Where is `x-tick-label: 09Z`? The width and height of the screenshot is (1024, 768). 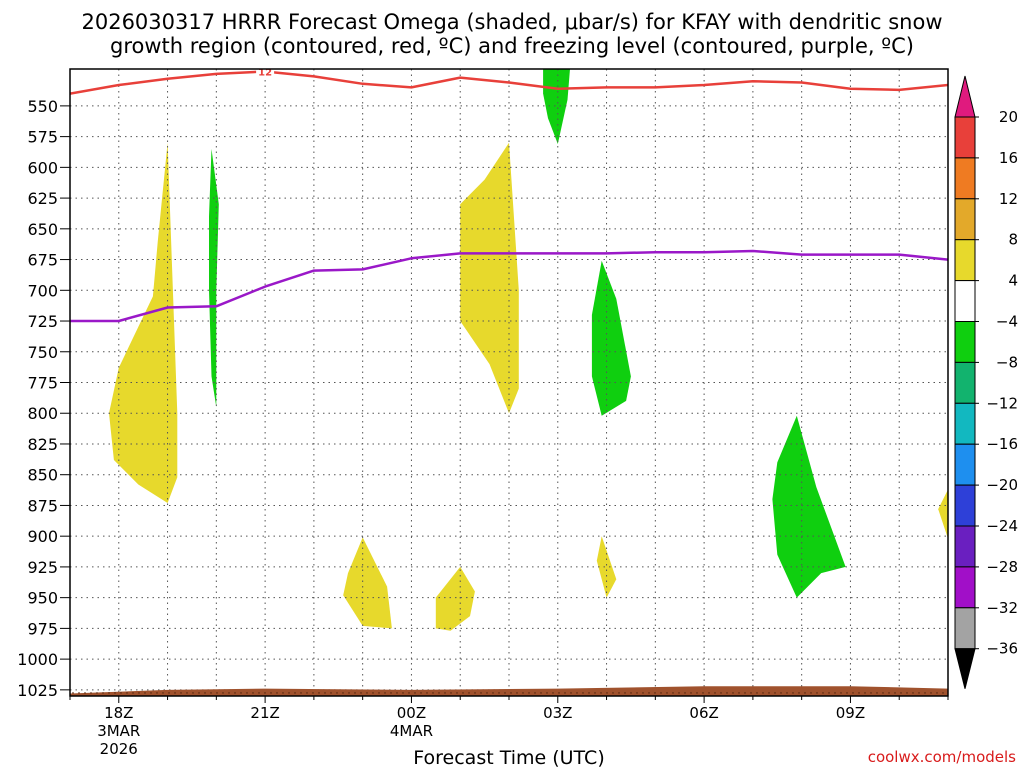
x-tick-label: 09Z is located at coordinates (850, 713).